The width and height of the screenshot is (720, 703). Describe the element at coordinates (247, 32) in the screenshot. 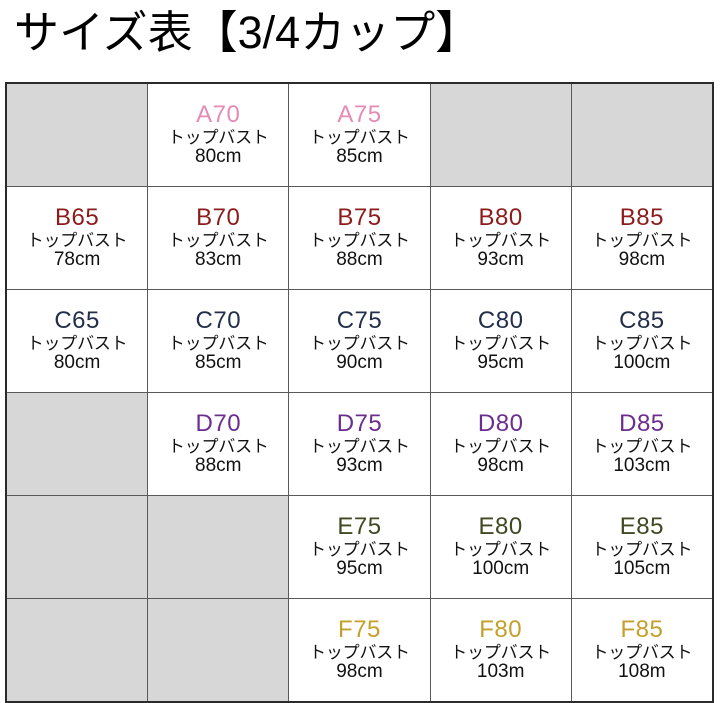

I see `page-title: サイズ表【3/4カップ】` at that location.